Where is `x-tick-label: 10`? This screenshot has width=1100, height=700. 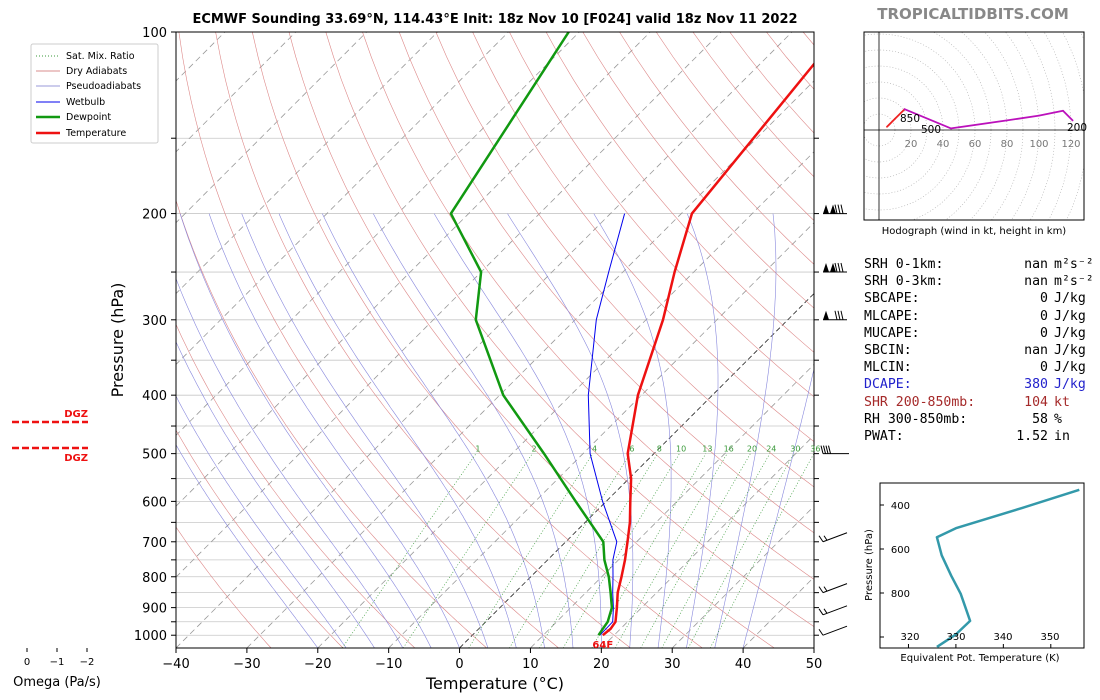
x-tick-label: 10 is located at coordinates (530, 664).